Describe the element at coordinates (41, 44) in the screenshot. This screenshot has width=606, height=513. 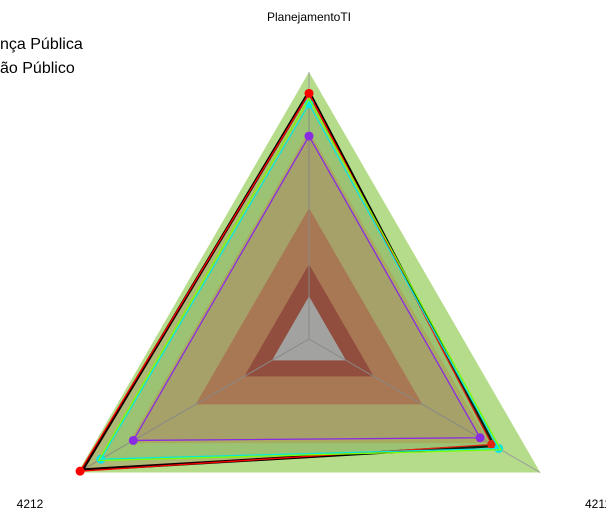
I see `legend-label: nça Pública` at that location.